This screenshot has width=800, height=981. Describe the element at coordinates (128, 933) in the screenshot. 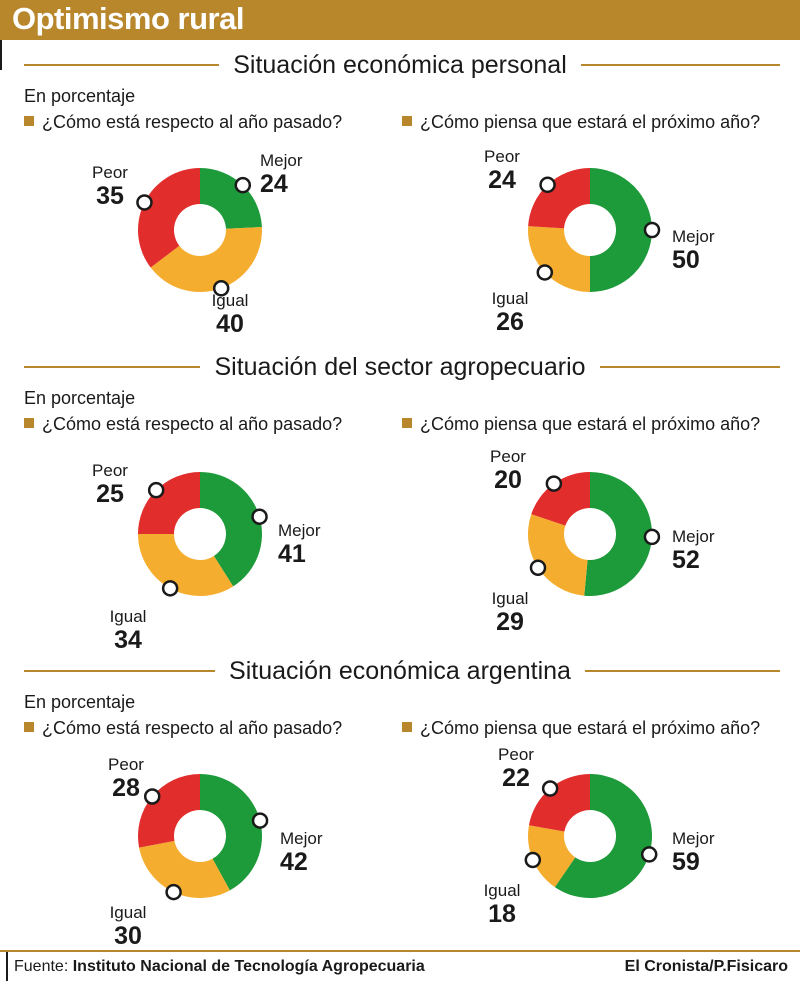

I see `value-label-igual: 30` at that location.